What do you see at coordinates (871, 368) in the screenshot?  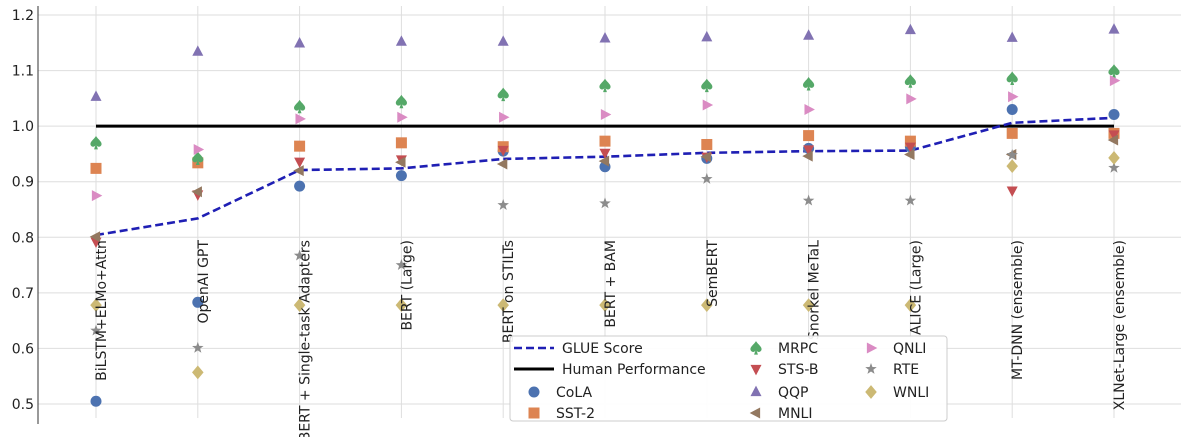 I see `legend-marker-rte` at bounding box center [871, 368].